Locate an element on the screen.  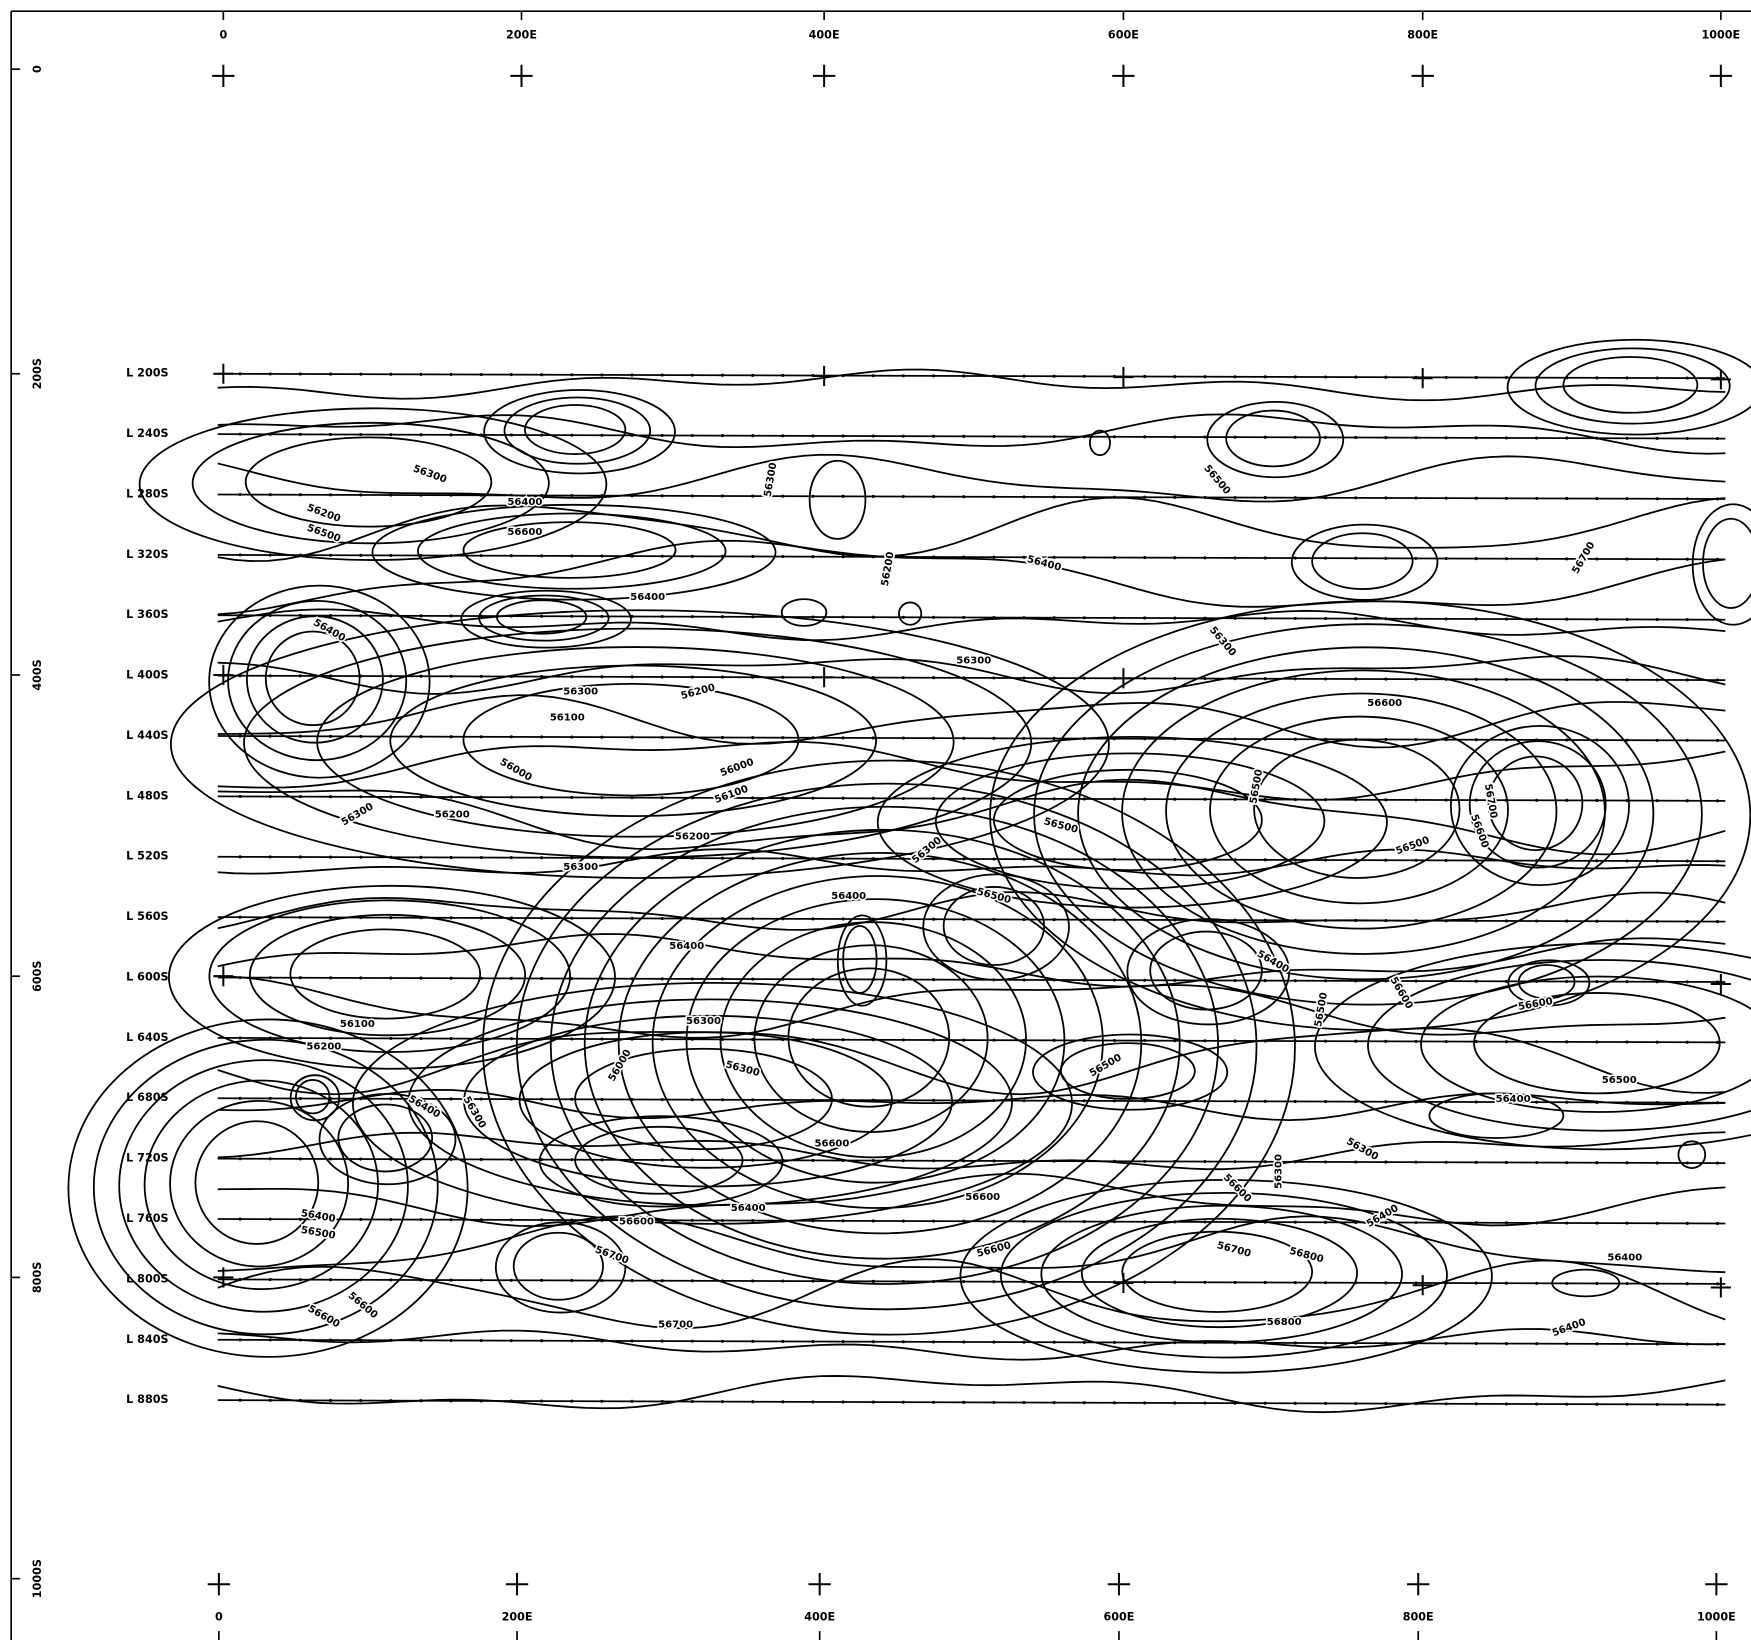
contour-label: 56100 is located at coordinates (567, 717).